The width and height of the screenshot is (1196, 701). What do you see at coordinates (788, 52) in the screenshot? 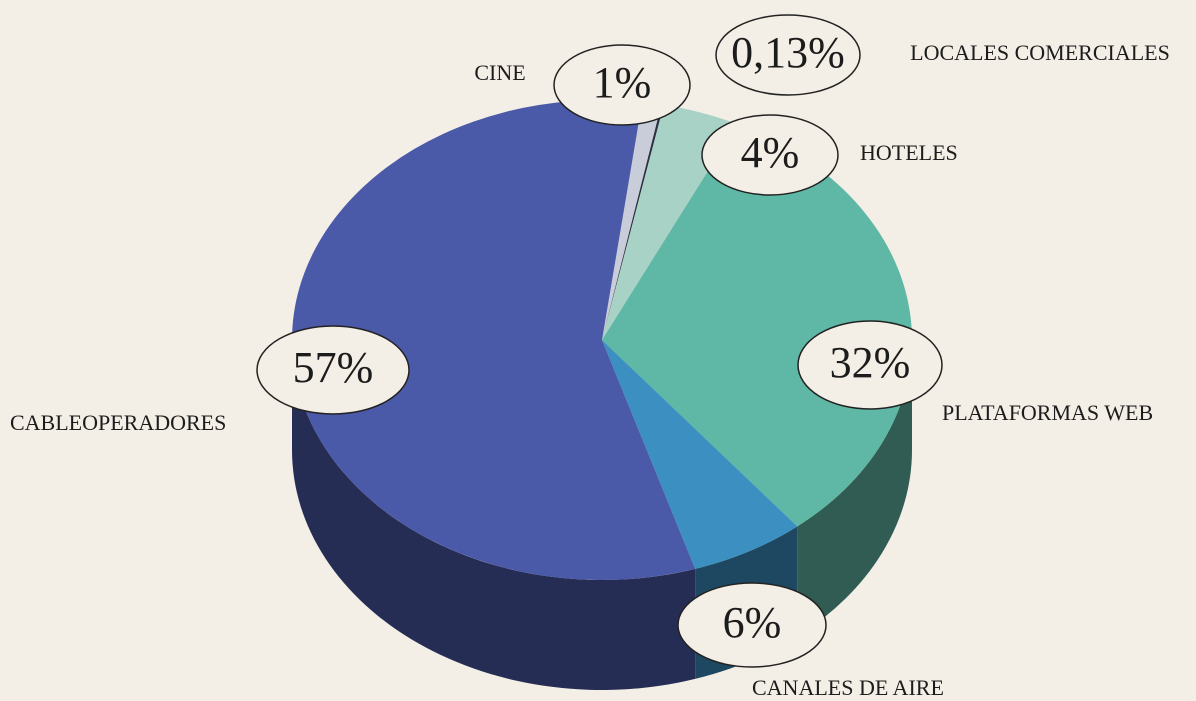
I see `value-label: 0,13%` at bounding box center [788, 52].